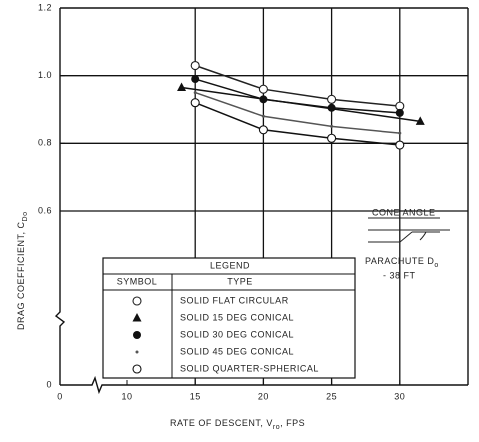 Image resolution: width=479 pixels, height=442 pixels. Describe the element at coordinates (331, 396) in the screenshot. I see `x-tick-label: 25` at that location.